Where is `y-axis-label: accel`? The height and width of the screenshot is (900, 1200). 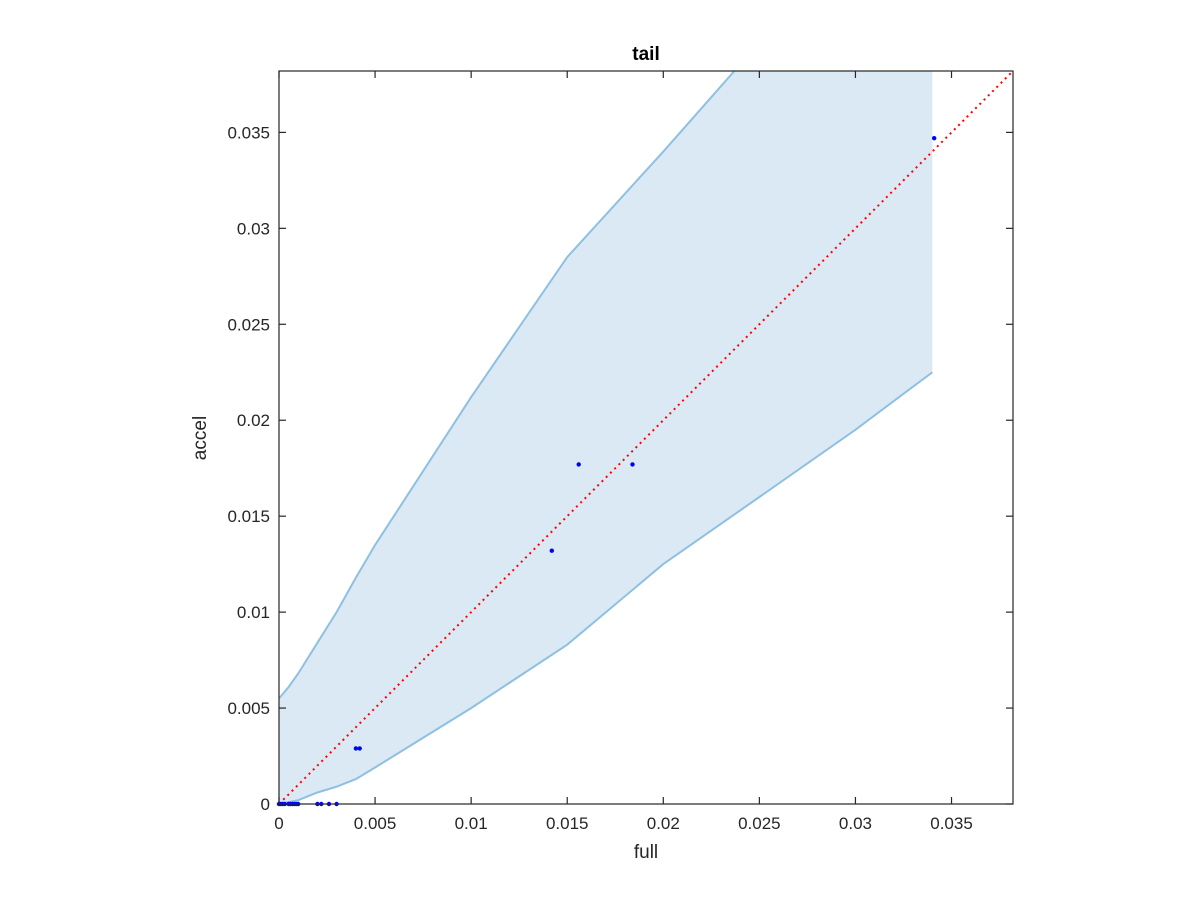 y-axis-label: accel is located at coordinates (200, 438).